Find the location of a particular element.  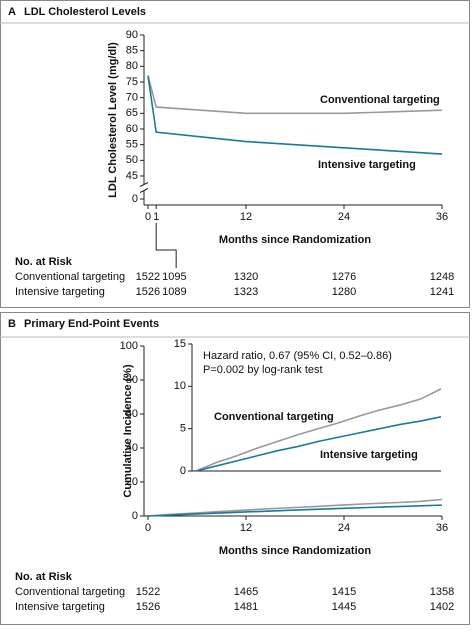

panel-letter: A is located at coordinates (12, 12).